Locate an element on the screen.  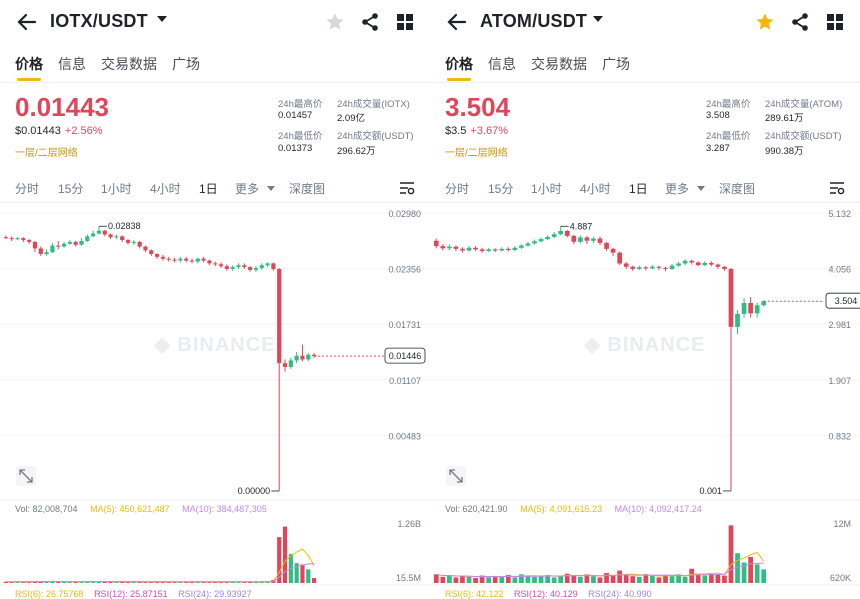
pair-title: ATOM/USDT is located at coordinates (534, 21).